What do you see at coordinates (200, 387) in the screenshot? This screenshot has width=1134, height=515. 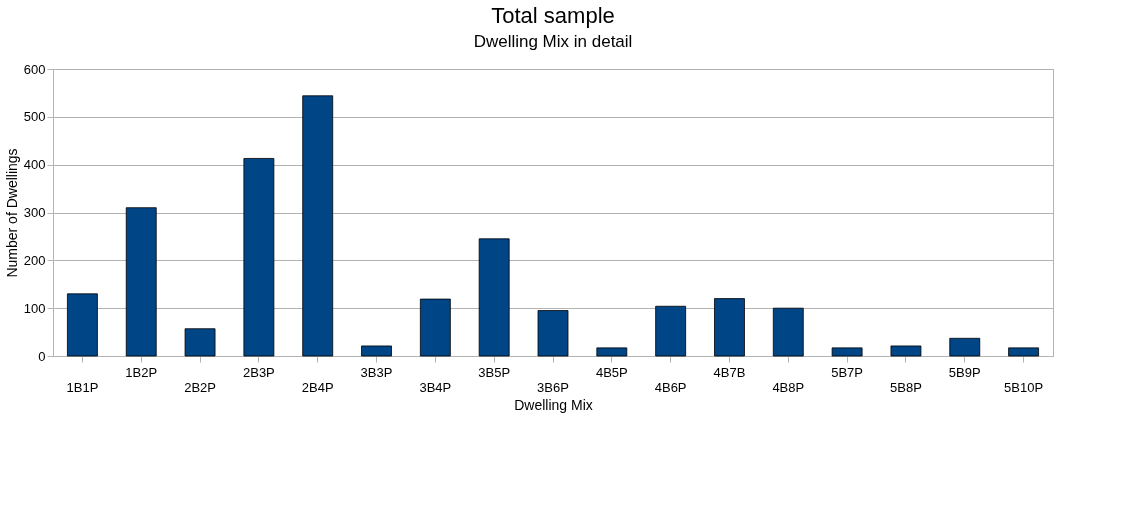 I see `x-tick-label: 2B2P` at bounding box center [200, 387].